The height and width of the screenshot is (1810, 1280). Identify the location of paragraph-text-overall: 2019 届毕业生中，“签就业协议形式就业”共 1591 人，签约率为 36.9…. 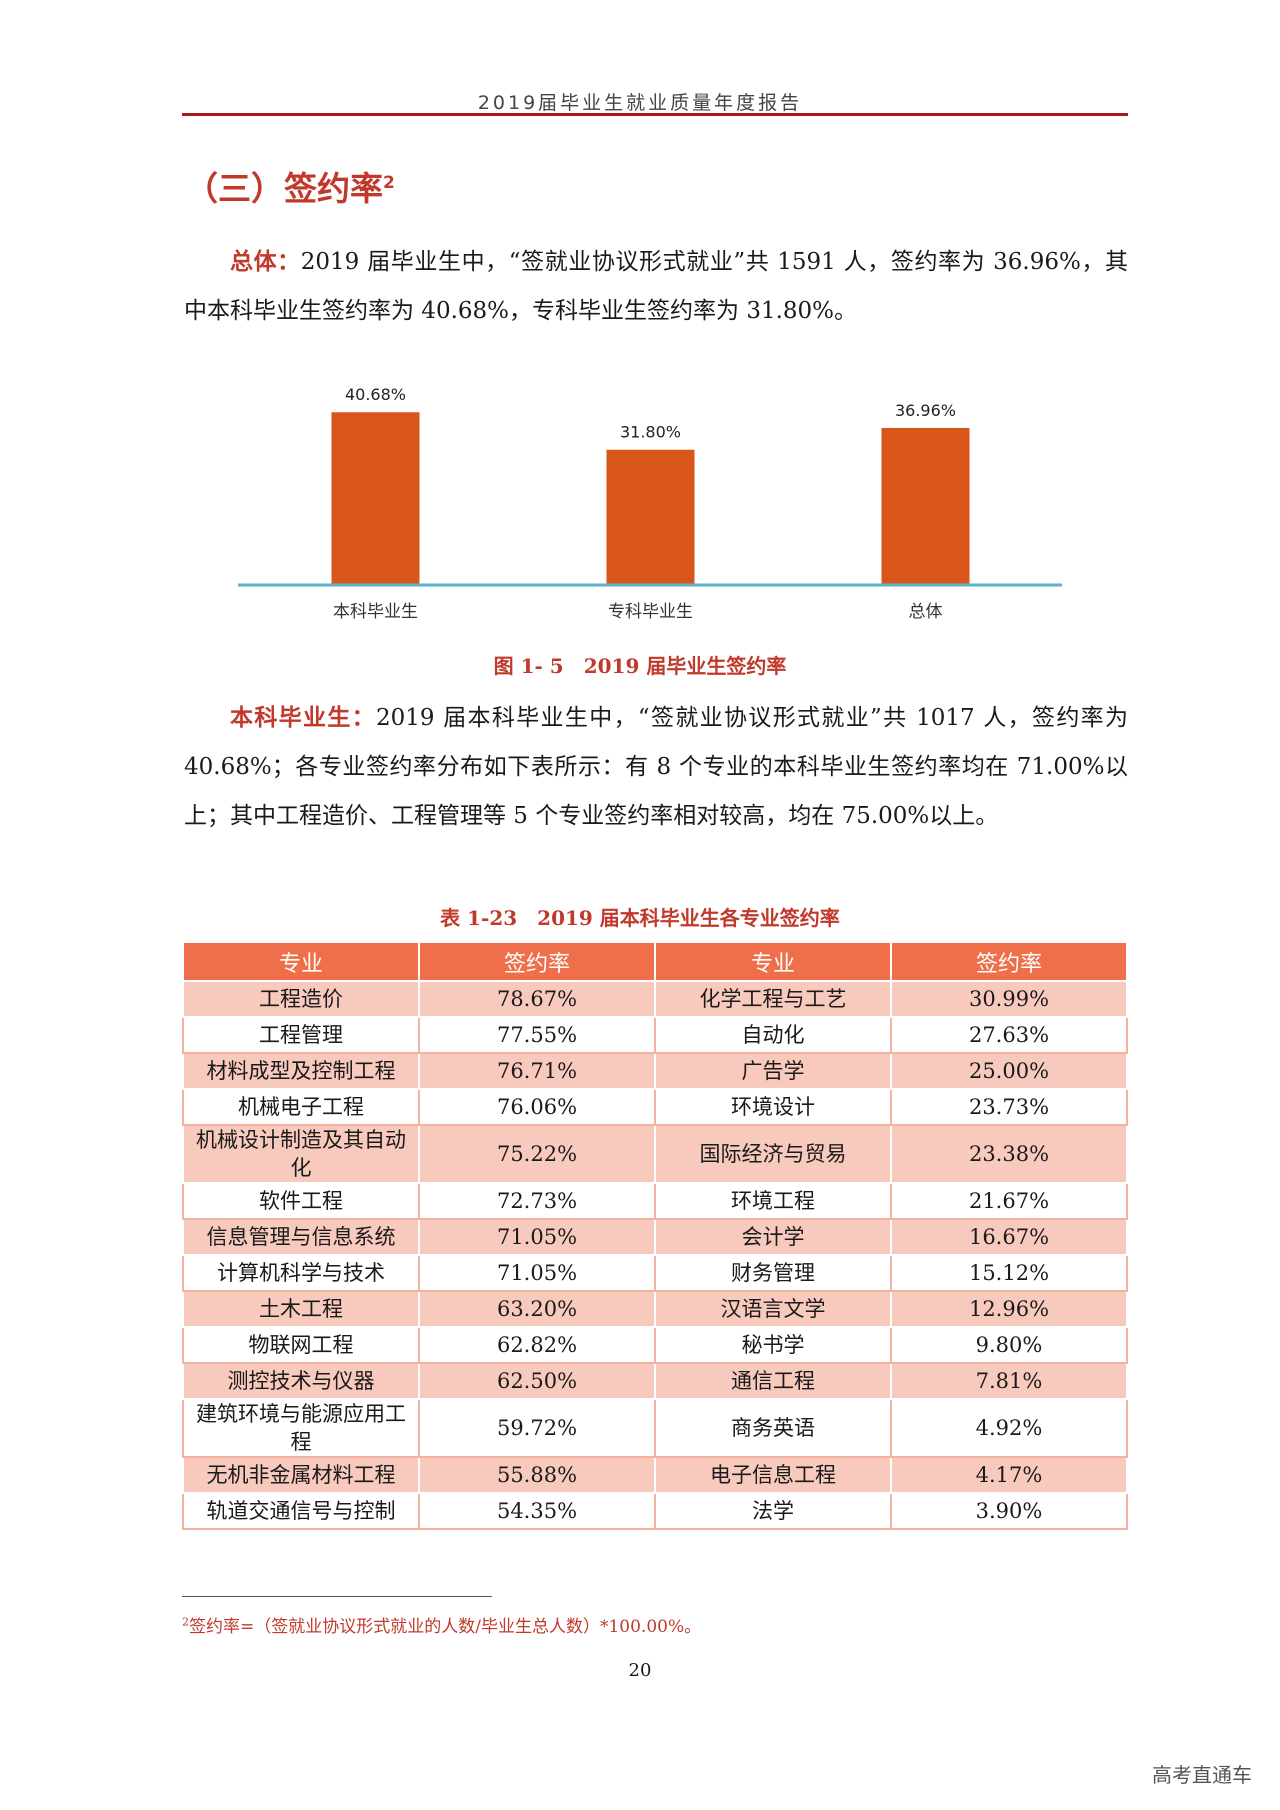
(656, 286).